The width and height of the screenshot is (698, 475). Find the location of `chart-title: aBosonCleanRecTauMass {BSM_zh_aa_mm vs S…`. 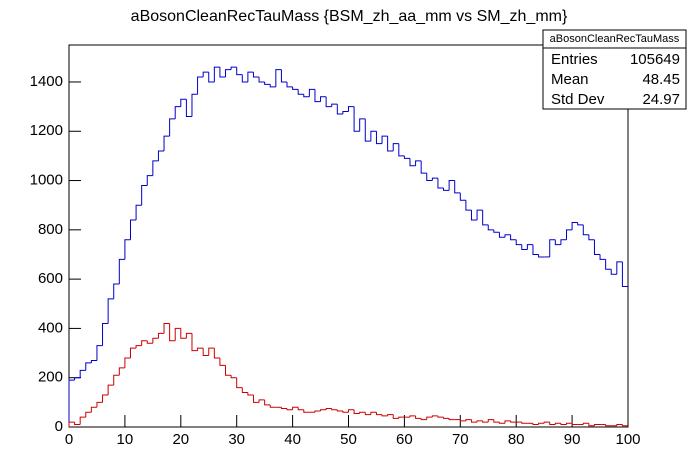

chart-title: aBosonCleanRecTauMass {BSM_zh_aa_mm vs S… is located at coordinates (349, 16).